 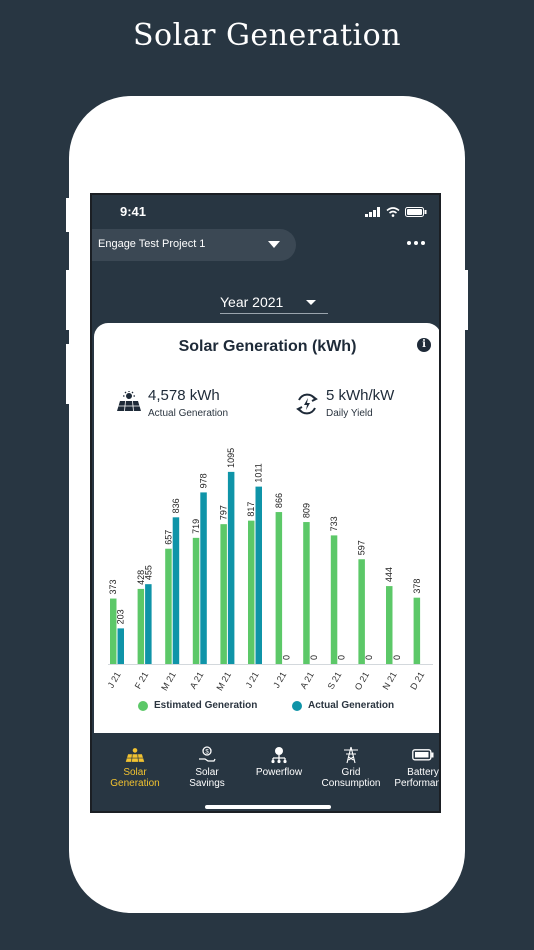 What do you see at coordinates (279, 755) in the screenshot?
I see `powerflow-icon` at bounding box center [279, 755].